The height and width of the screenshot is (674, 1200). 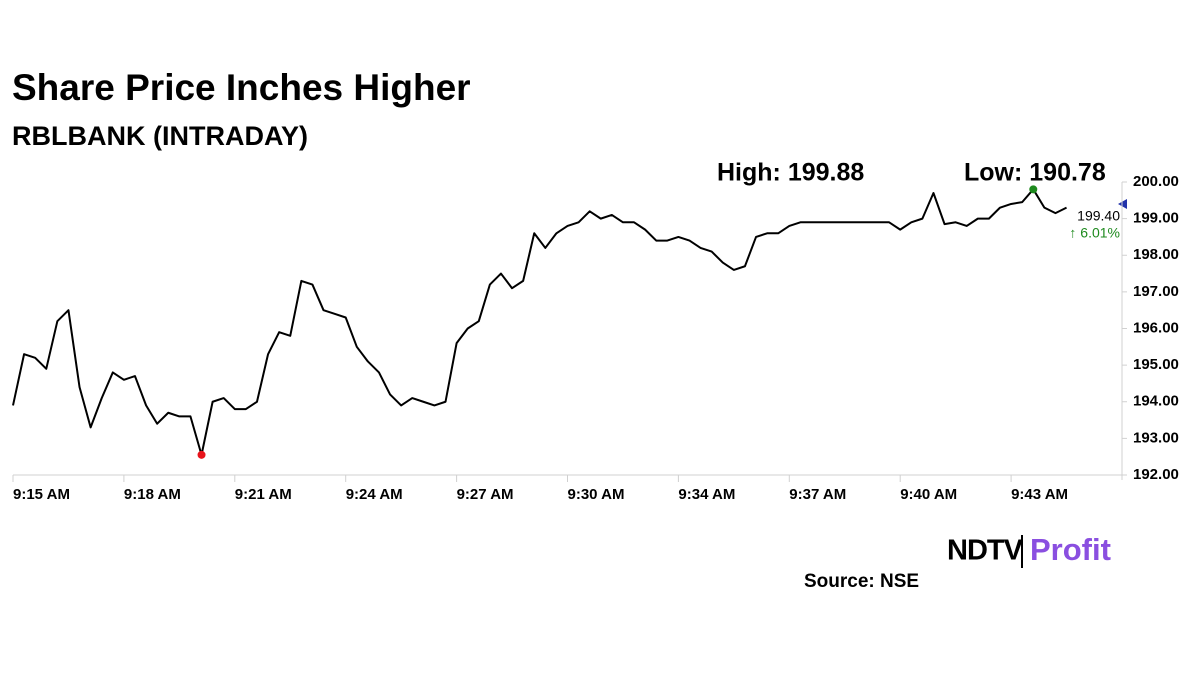 What do you see at coordinates (1156, 291) in the screenshot?
I see `y-tick-label: 197.00` at bounding box center [1156, 291].